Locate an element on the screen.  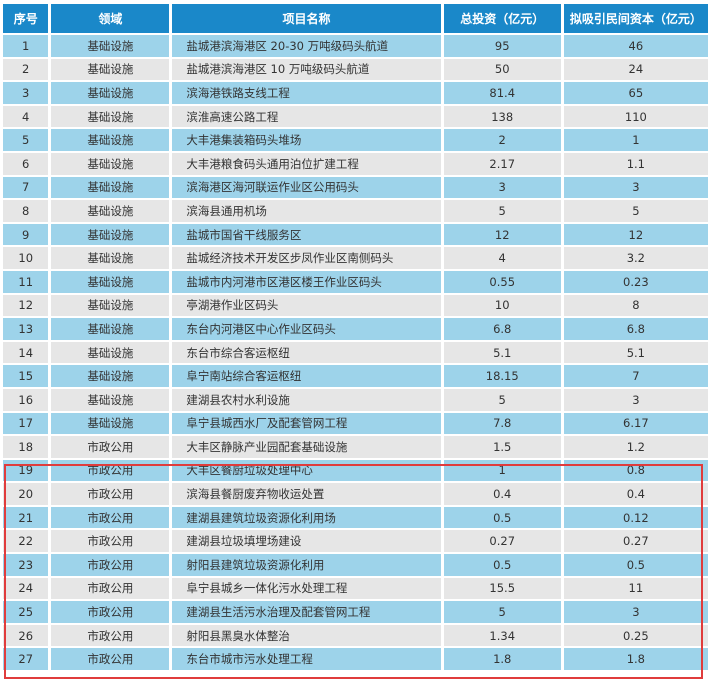
row-total-investment: 2.17 is located at coordinates (502, 163).